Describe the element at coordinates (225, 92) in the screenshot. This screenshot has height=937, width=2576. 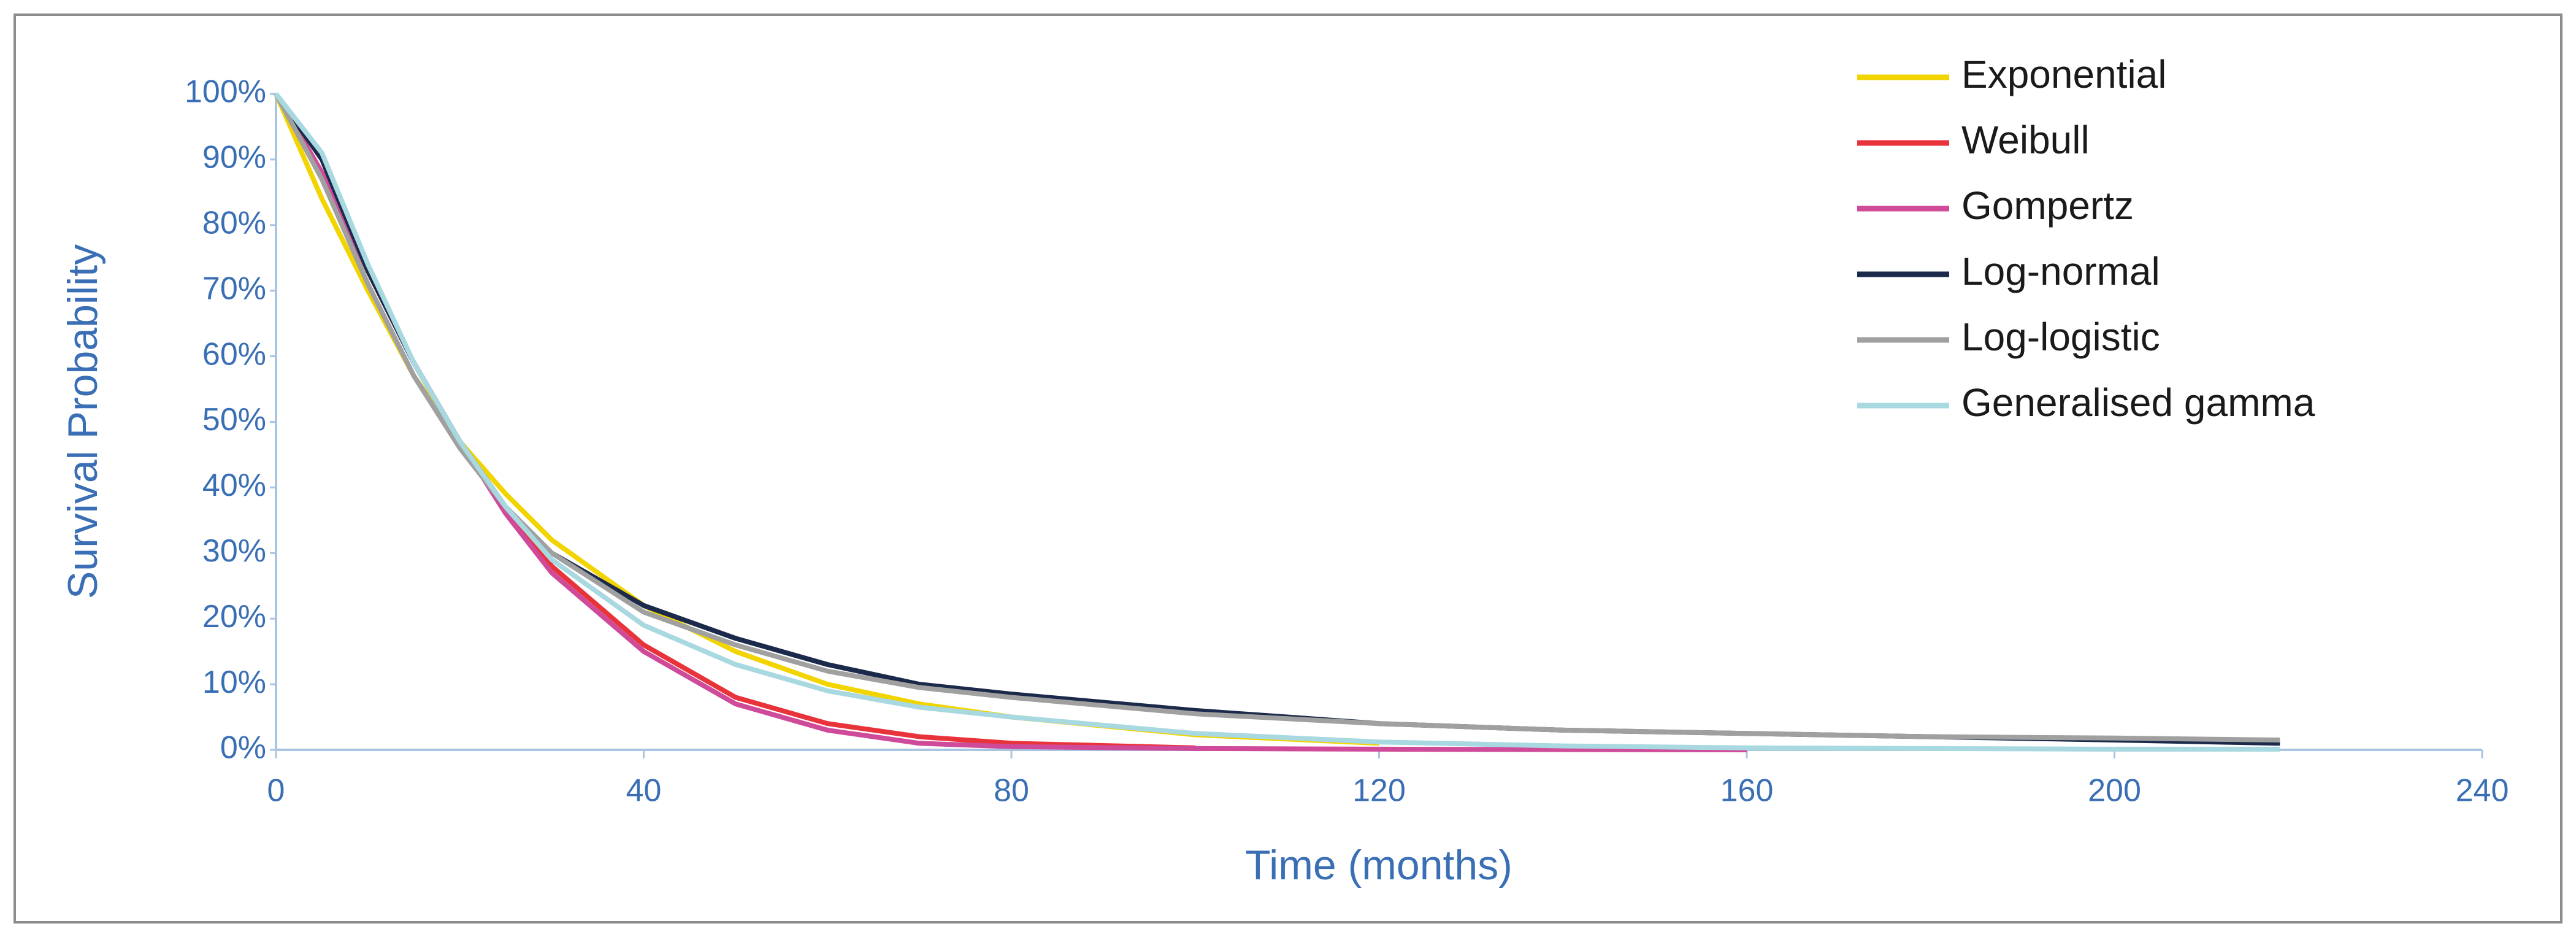
I see `y-tick-label: 100%` at that location.